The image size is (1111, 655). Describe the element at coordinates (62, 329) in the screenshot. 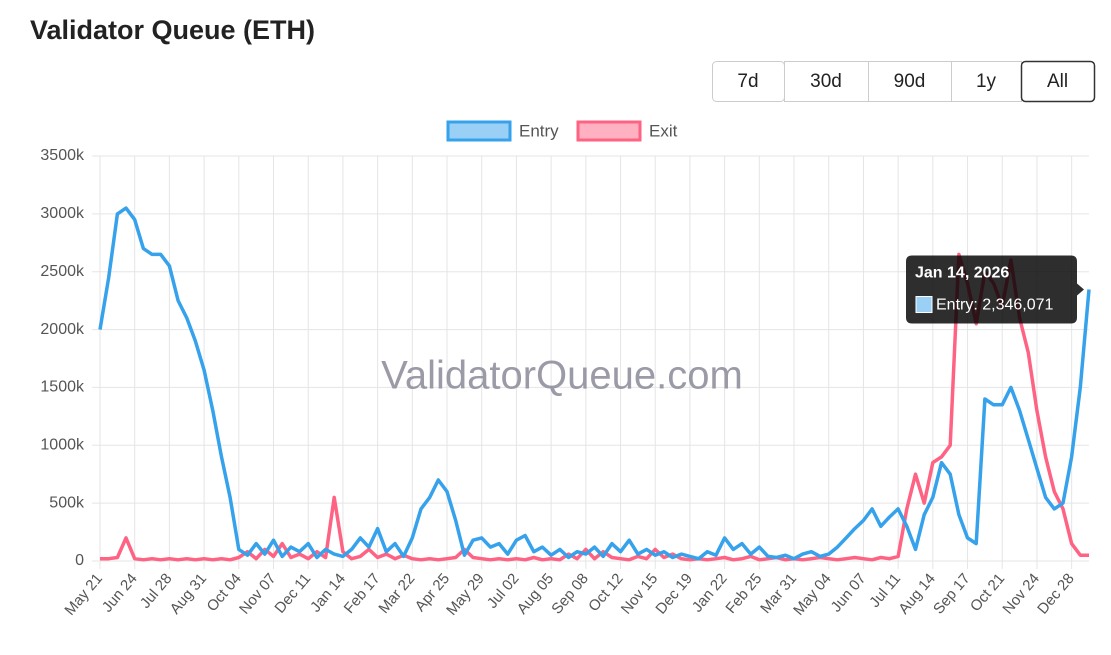

I see `y-tick-label: 2000k` at that location.